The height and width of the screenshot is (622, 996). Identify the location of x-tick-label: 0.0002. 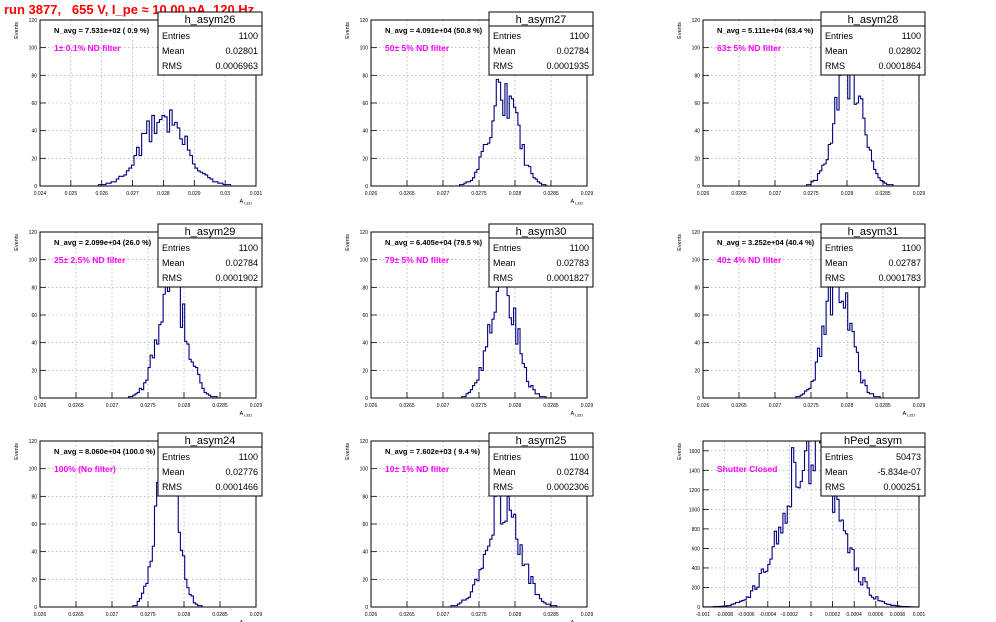
(833, 615).